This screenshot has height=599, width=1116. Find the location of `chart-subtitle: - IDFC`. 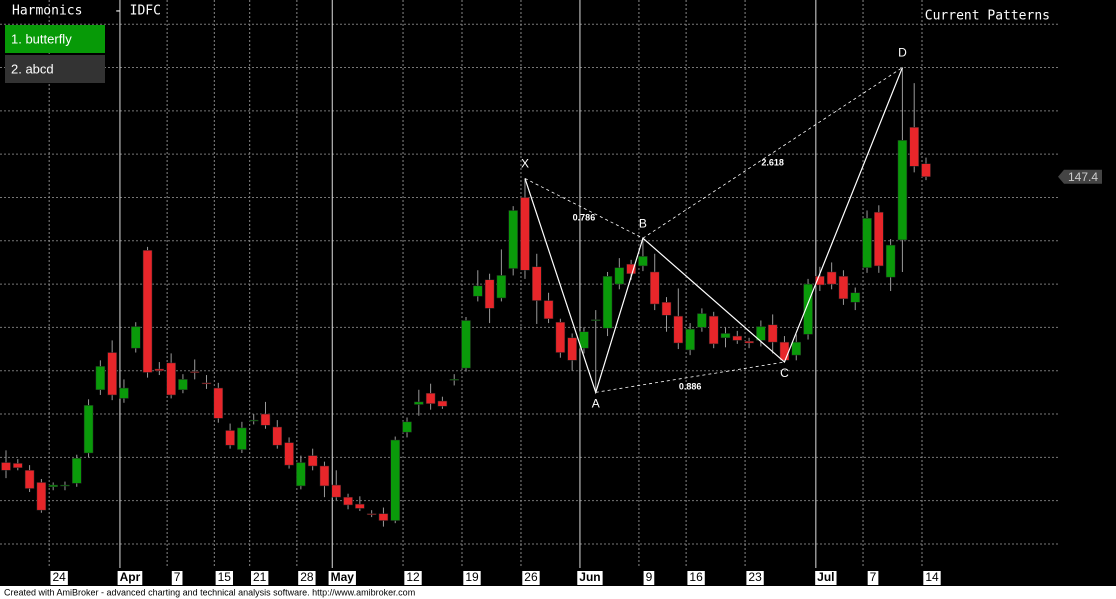

chart-subtitle: - IDFC is located at coordinates (137, 11).